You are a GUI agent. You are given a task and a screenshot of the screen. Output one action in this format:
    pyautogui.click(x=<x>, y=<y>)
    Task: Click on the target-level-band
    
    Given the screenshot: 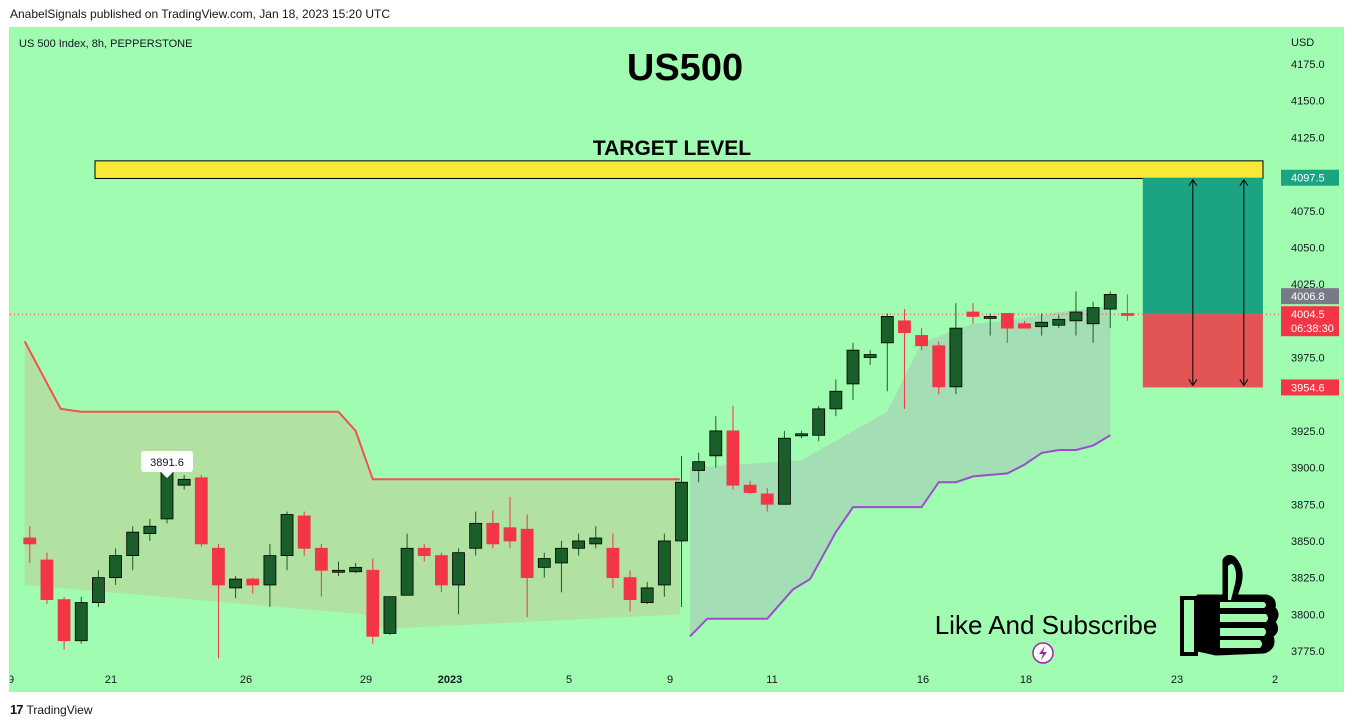 What is the action you would take?
    pyautogui.click(x=679, y=169)
    